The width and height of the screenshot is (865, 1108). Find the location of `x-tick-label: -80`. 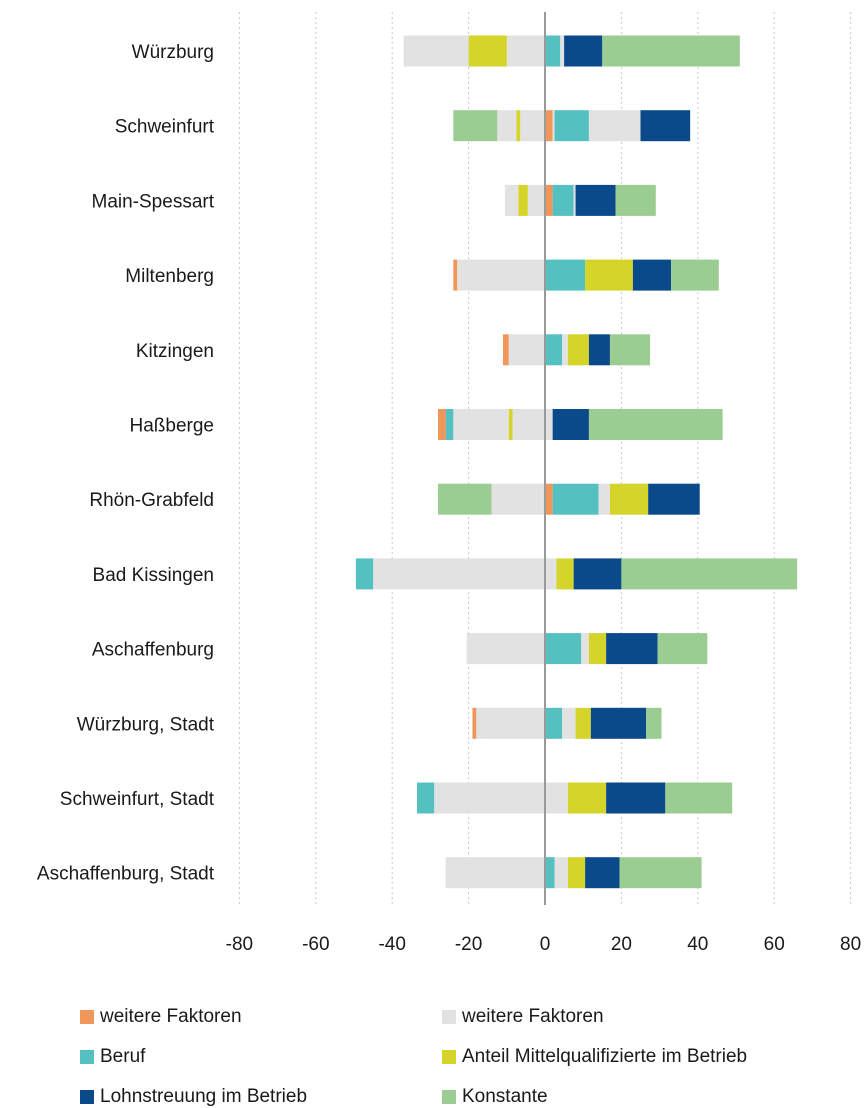

x-tick-label: -80 is located at coordinates (239, 944).